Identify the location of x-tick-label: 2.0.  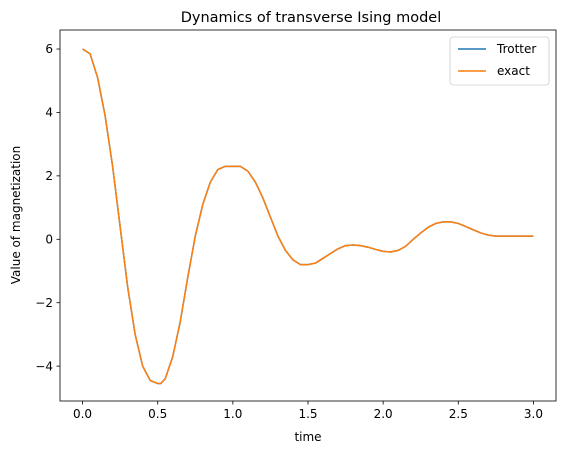
(383, 414).